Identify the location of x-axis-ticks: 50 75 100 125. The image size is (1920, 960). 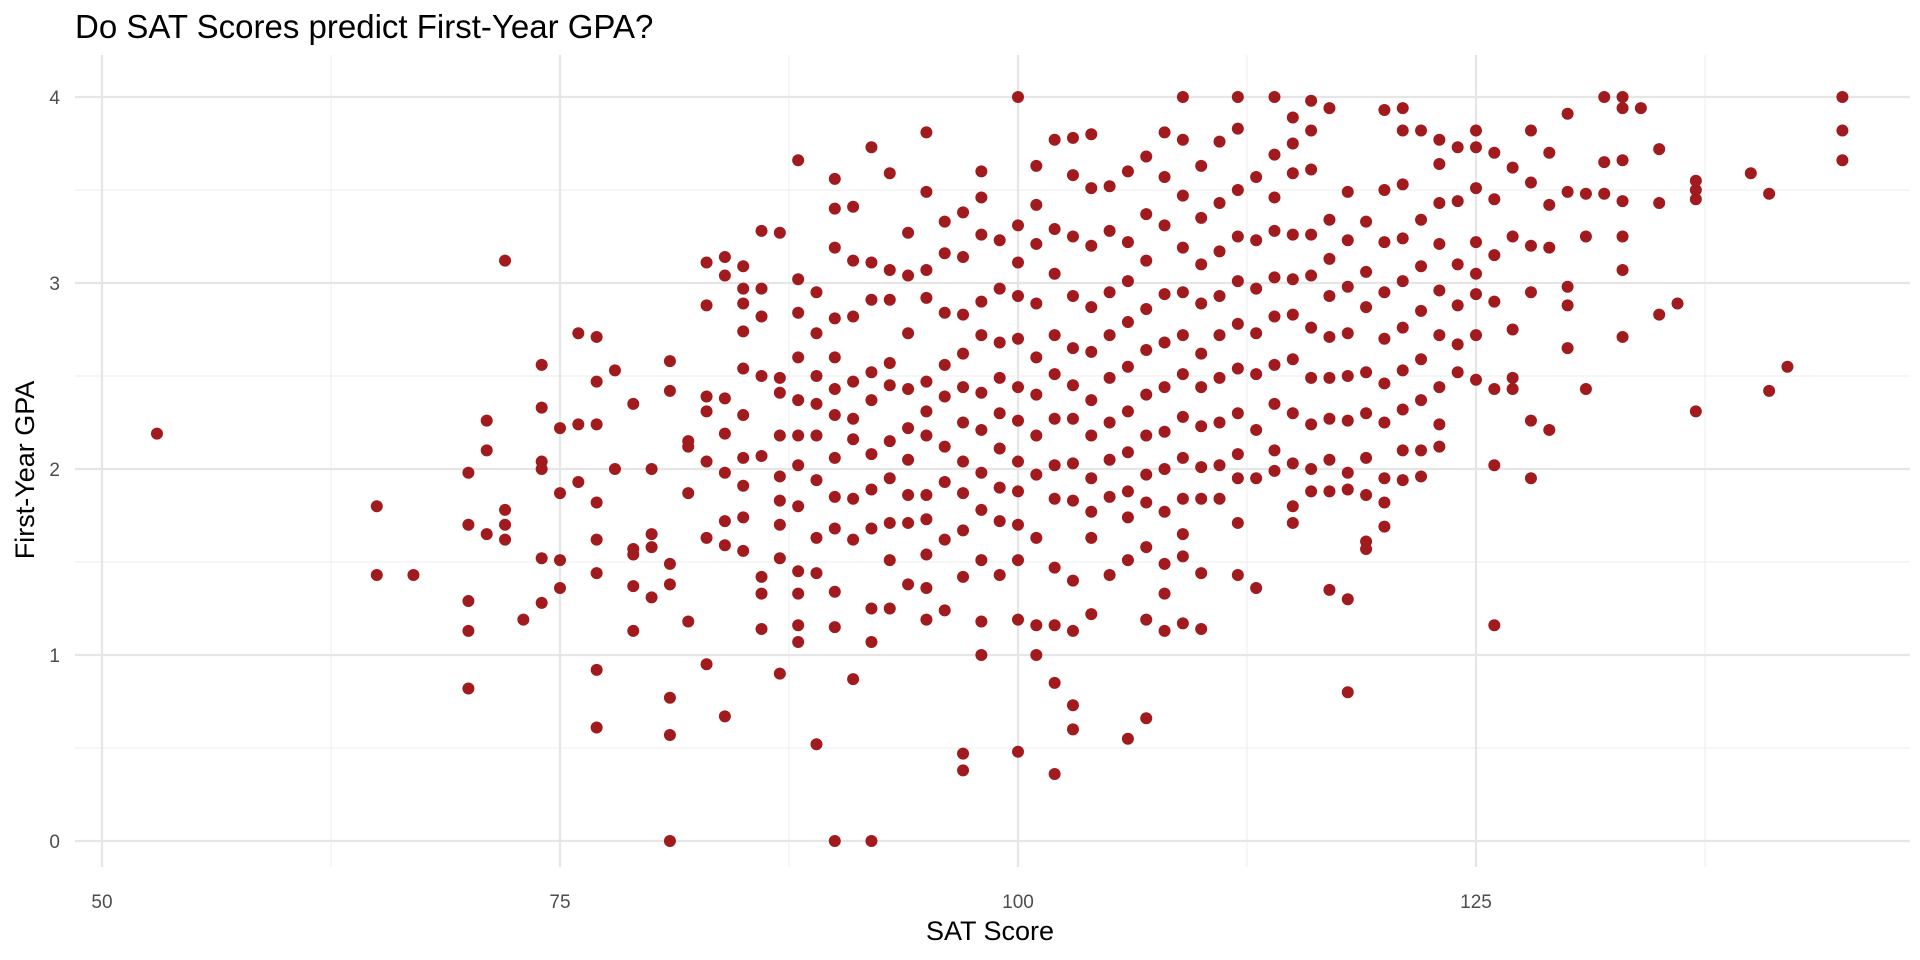
(791, 902).